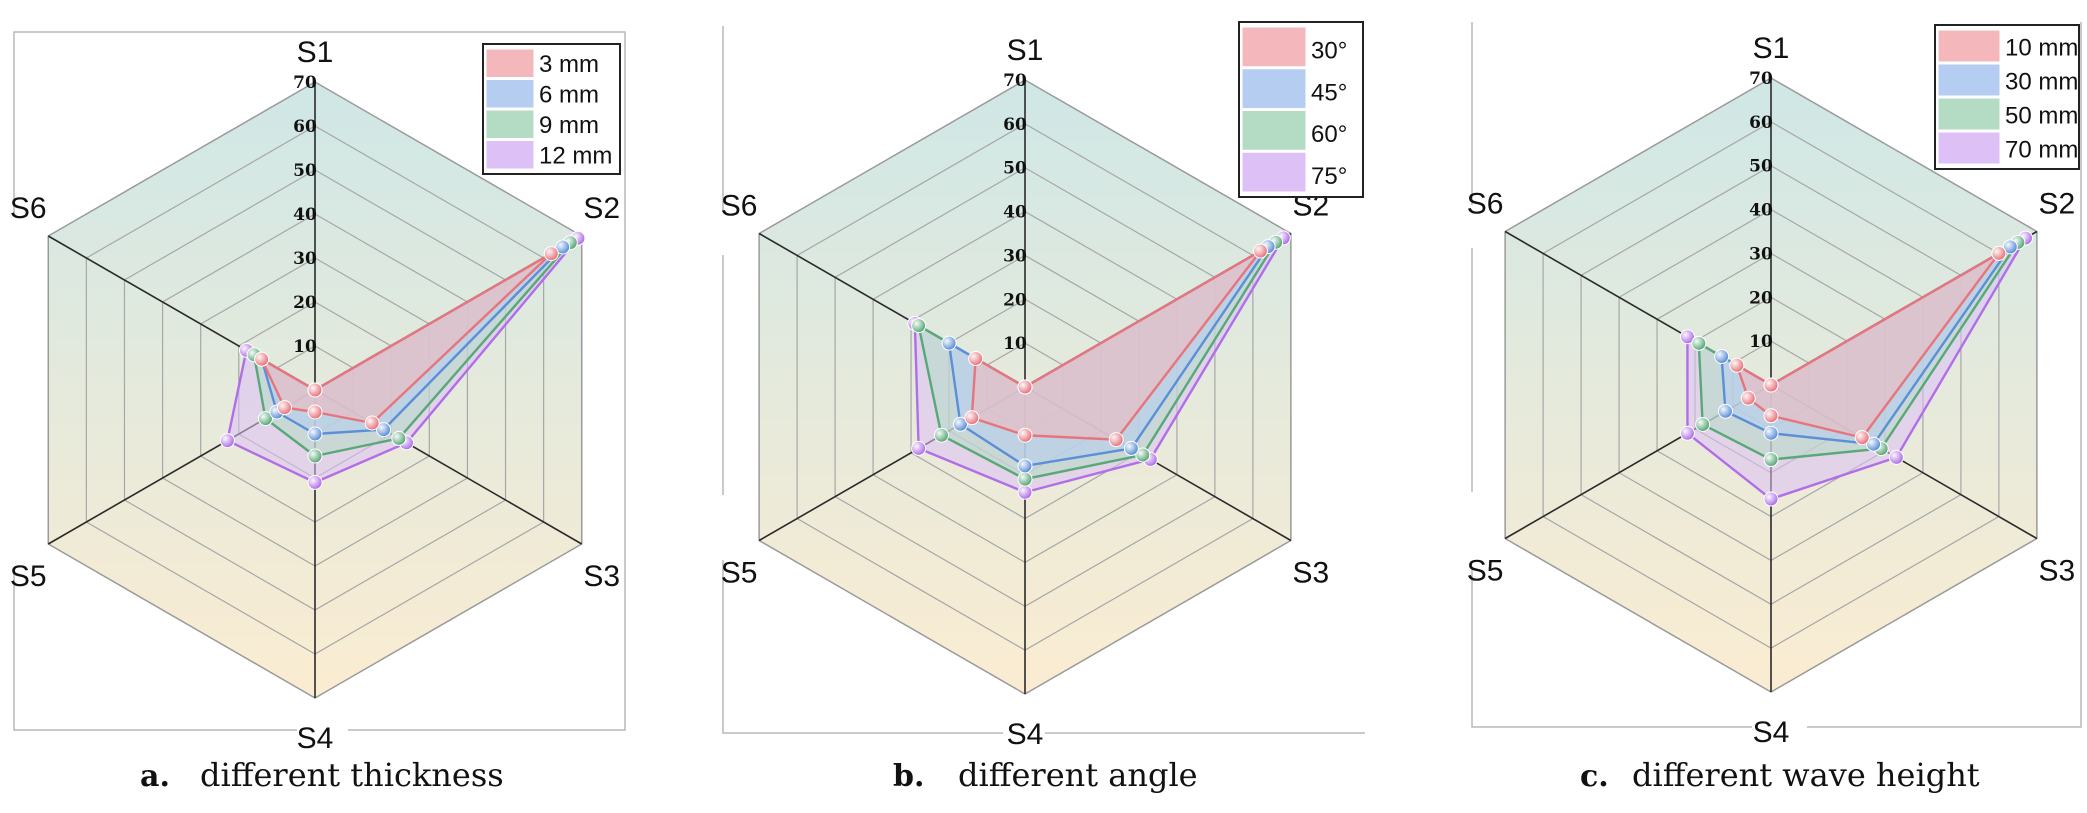 Image resolution: width=2087 pixels, height=813 pixels. I want to click on panel-c-tick-label: 60, so click(1761, 123).